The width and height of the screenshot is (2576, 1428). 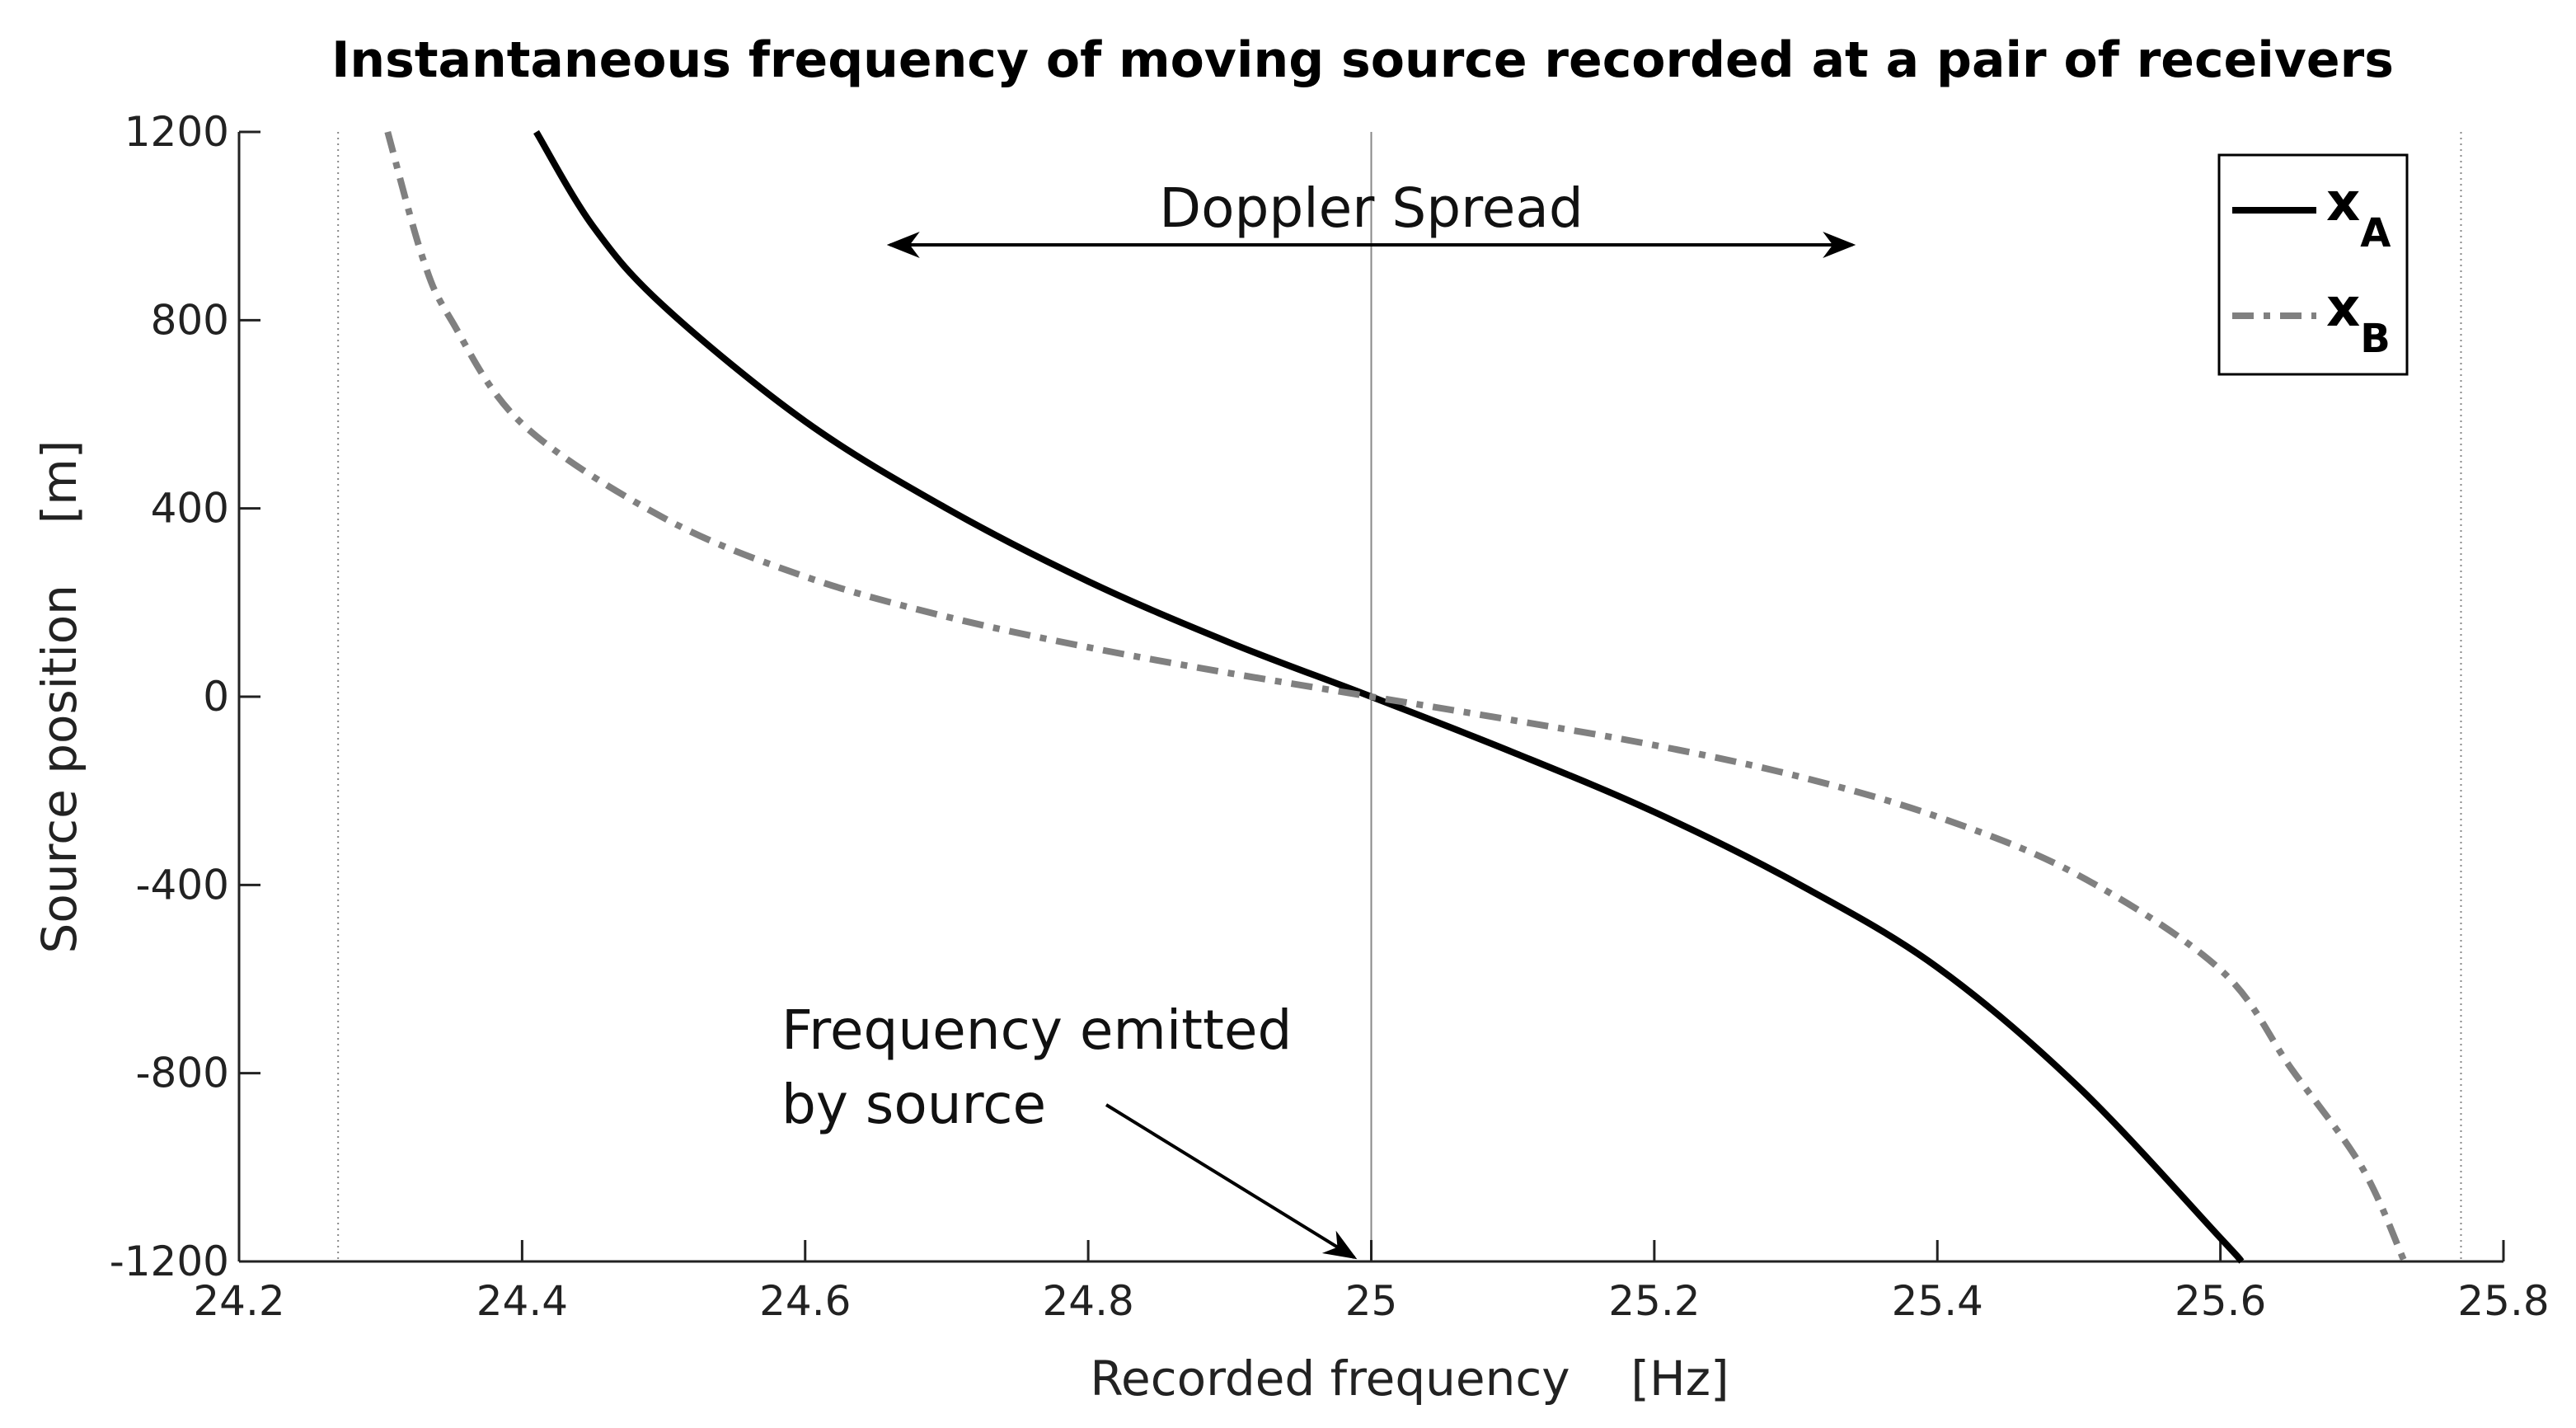 I want to click on x-tick-label: 25, so click(x=1372, y=1301).